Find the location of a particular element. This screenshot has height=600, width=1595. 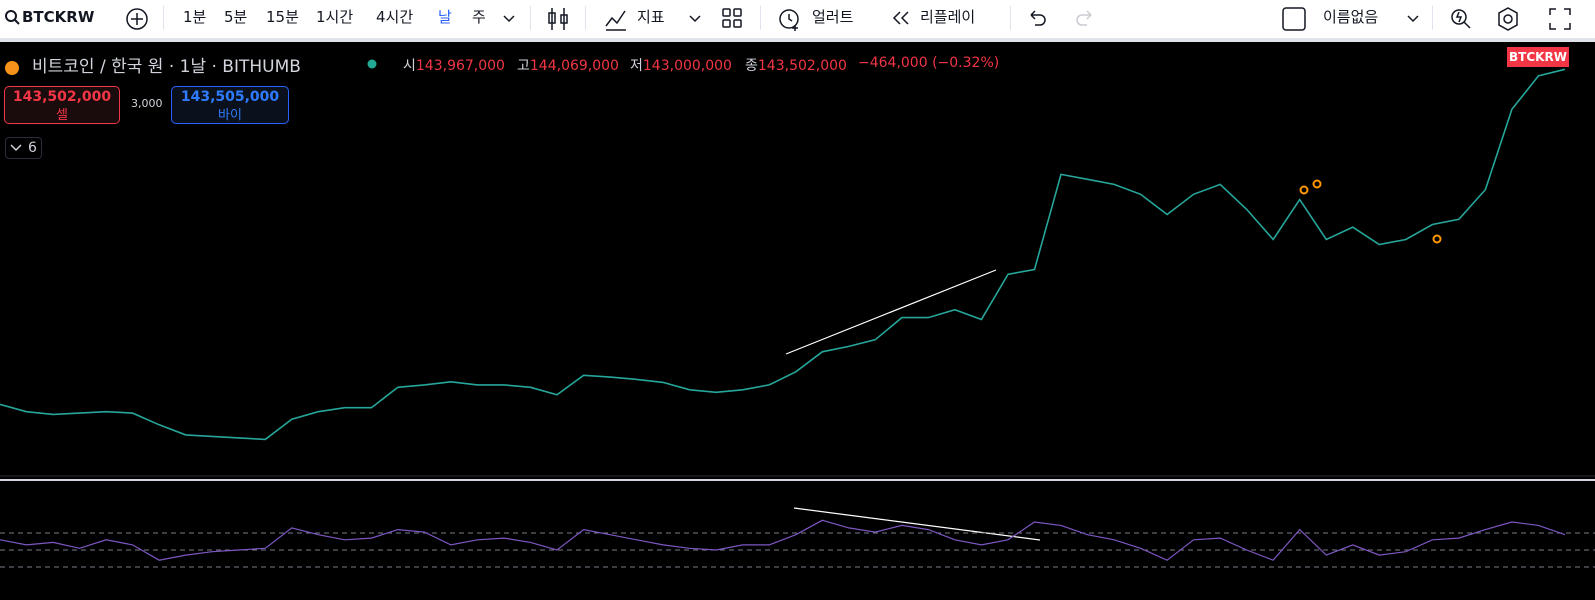

rsi-line is located at coordinates (783, 540).